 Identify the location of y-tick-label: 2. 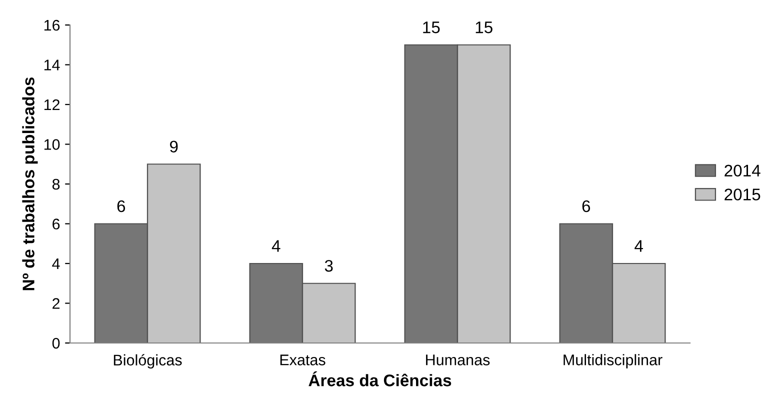
(56, 303).